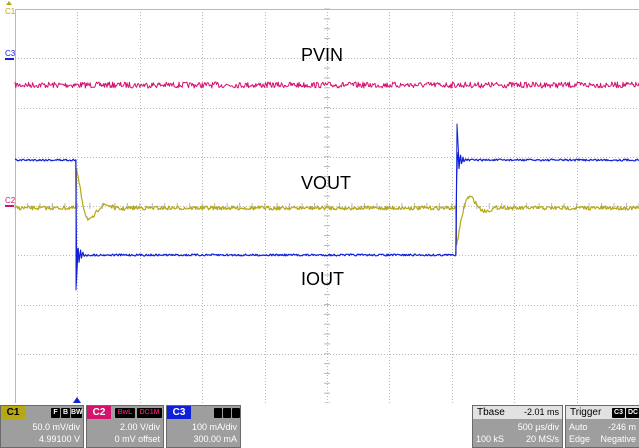 Image resolution: width=639 pixels, height=448 pixels. I want to click on c1-tag-bw: BW, so click(77, 413).